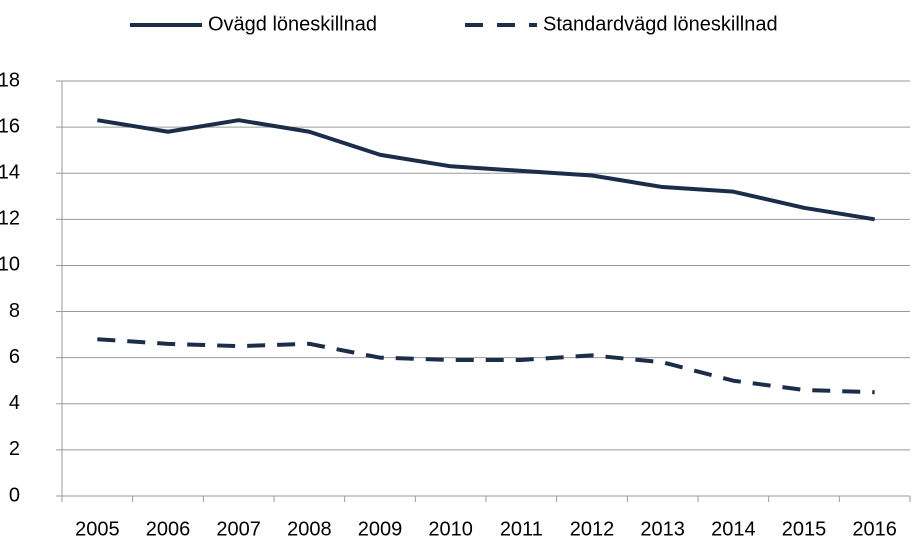 The height and width of the screenshot is (540, 915). Describe the element at coordinates (10, 126) in the screenshot. I see `y-tick-label: 16` at that location.